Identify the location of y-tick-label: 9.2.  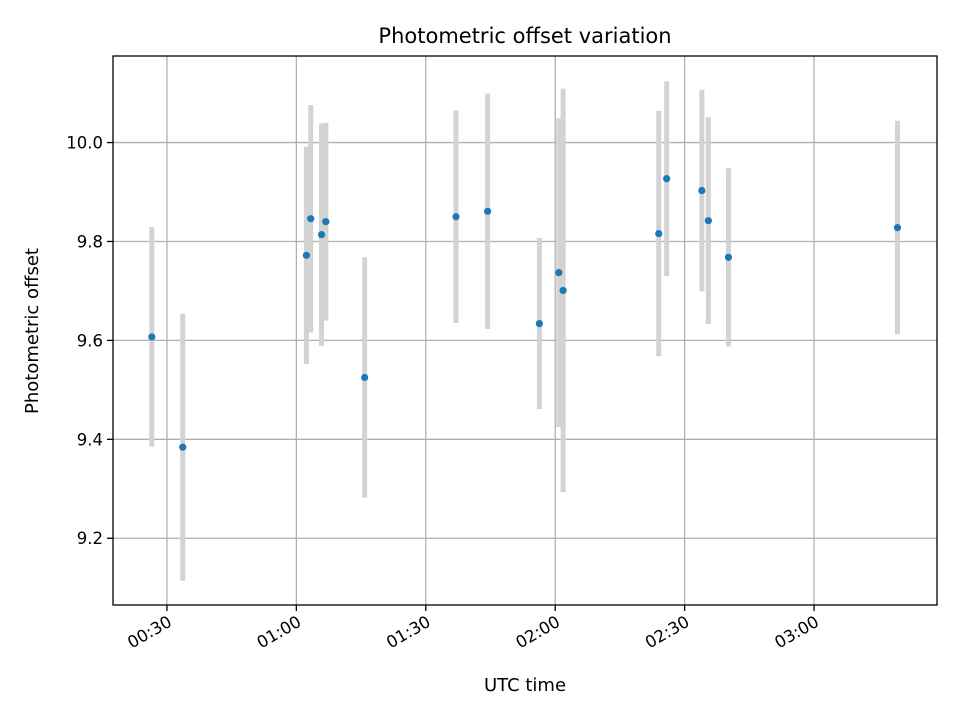
(90, 538).